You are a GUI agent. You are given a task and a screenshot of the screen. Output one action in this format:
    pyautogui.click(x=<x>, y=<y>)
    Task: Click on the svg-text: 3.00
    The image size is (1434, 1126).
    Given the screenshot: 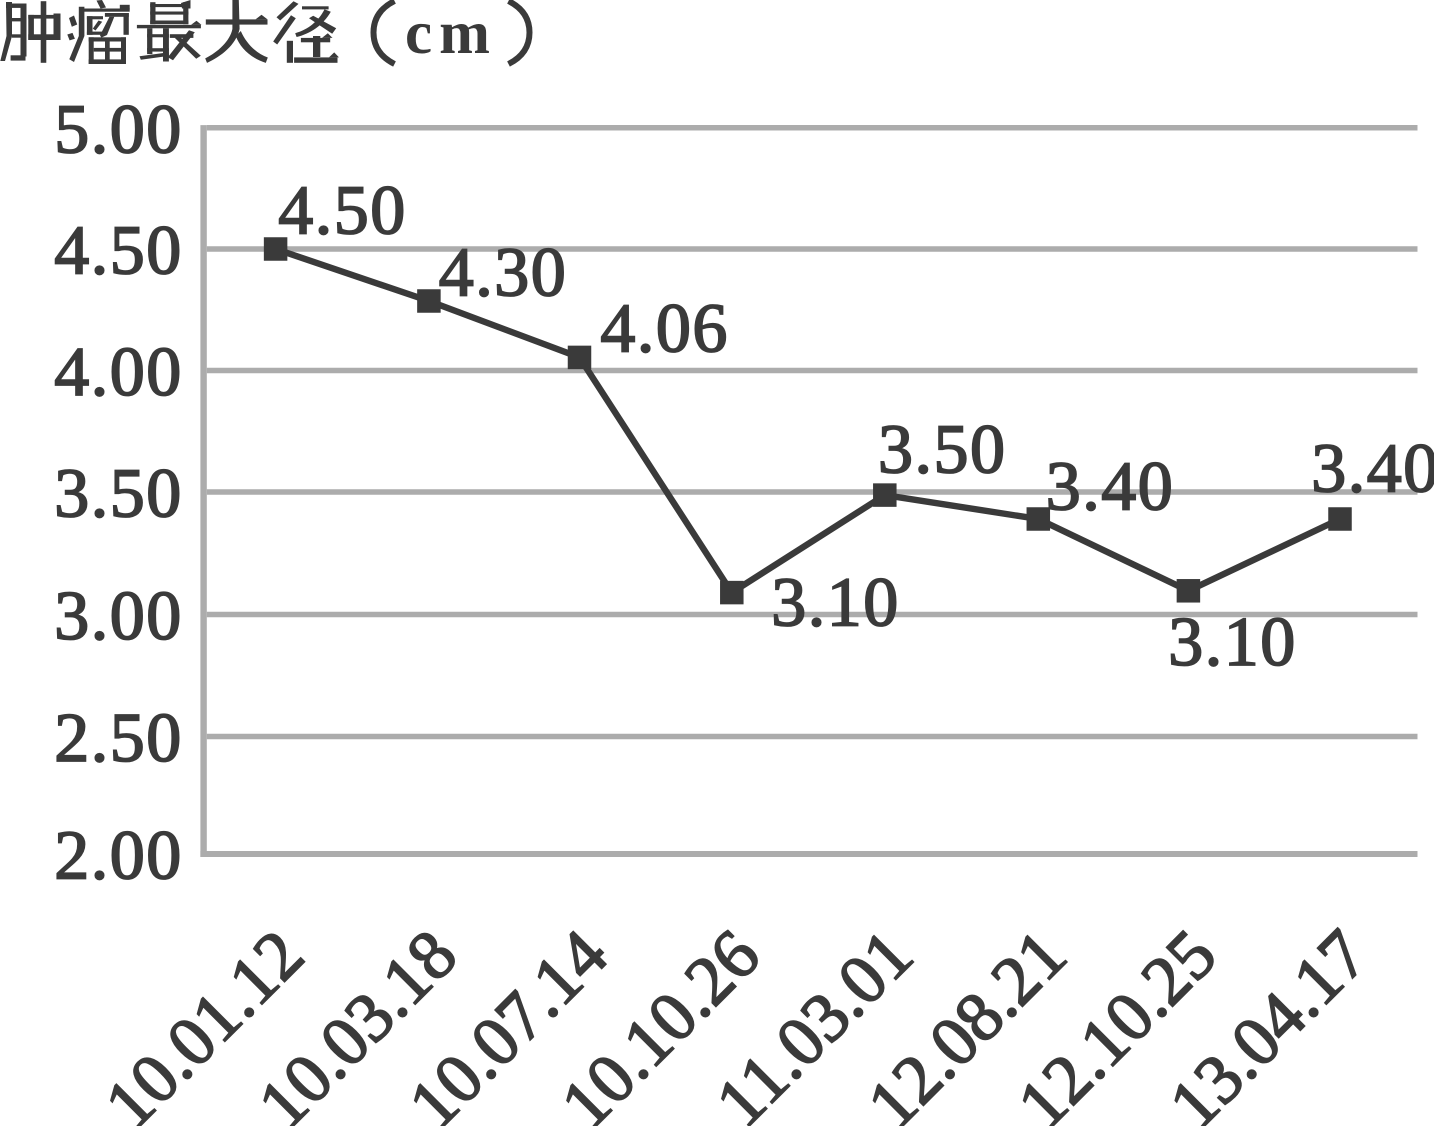 What is the action you would take?
    pyautogui.click(x=118, y=616)
    